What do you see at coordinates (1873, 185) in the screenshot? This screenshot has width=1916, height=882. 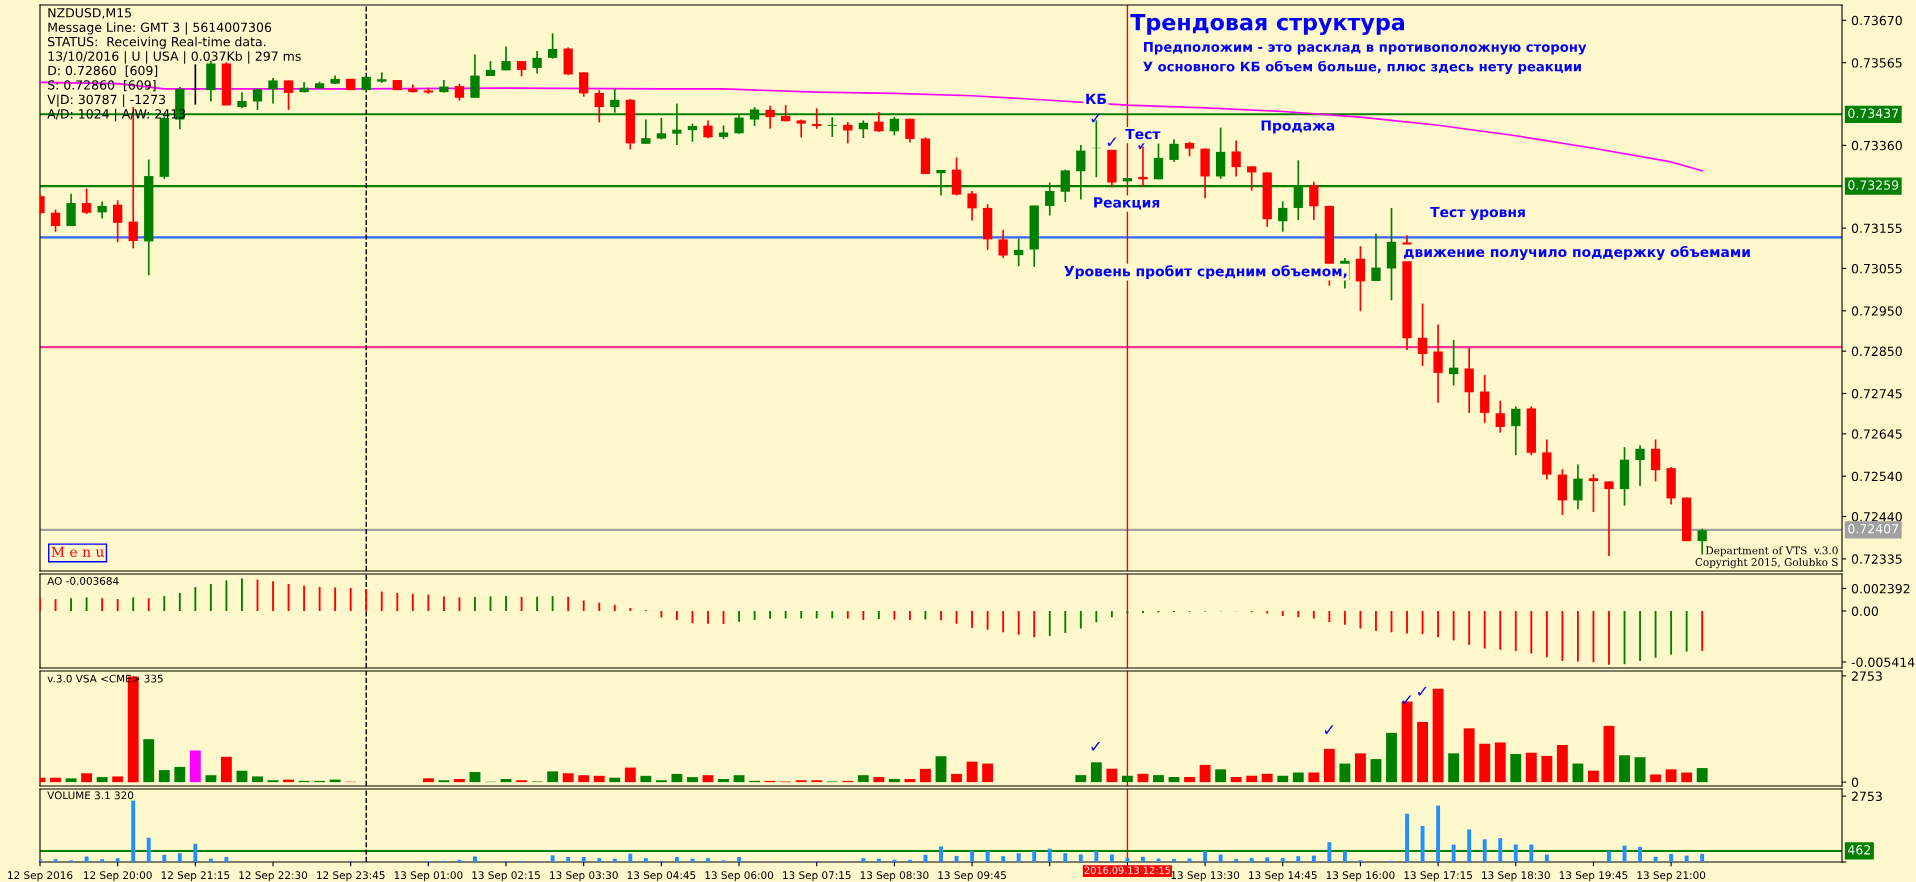 I see `ref-line-label: 0.73259` at bounding box center [1873, 185].